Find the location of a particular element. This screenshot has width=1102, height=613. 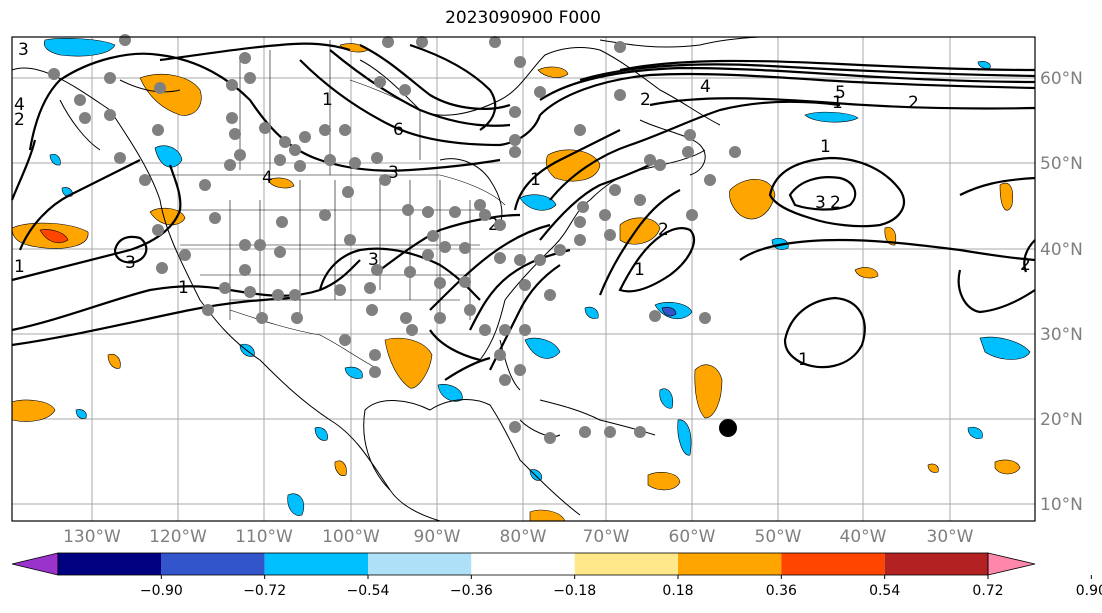

latitude-axis: 60°N 50°N 40°N 30°N 20°N 10°N is located at coordinates (1061, 292).